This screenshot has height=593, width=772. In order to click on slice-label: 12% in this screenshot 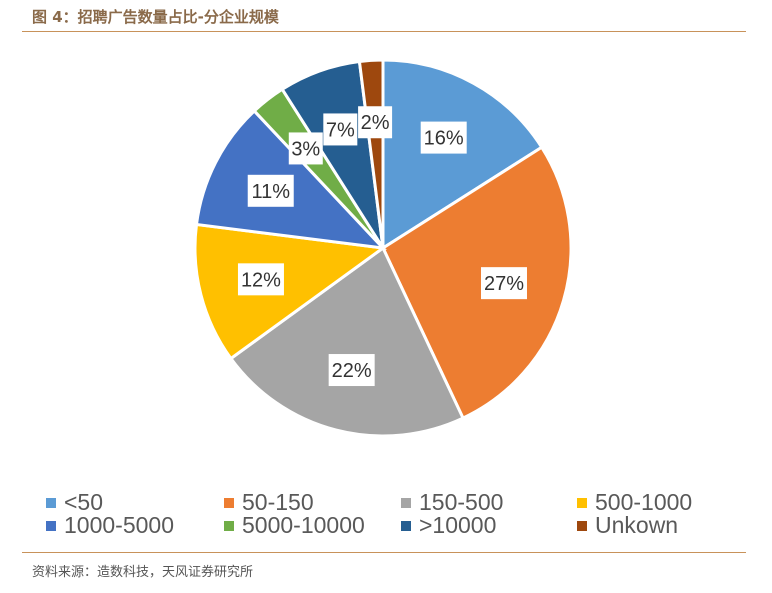, I will do `click(260, 279)`.